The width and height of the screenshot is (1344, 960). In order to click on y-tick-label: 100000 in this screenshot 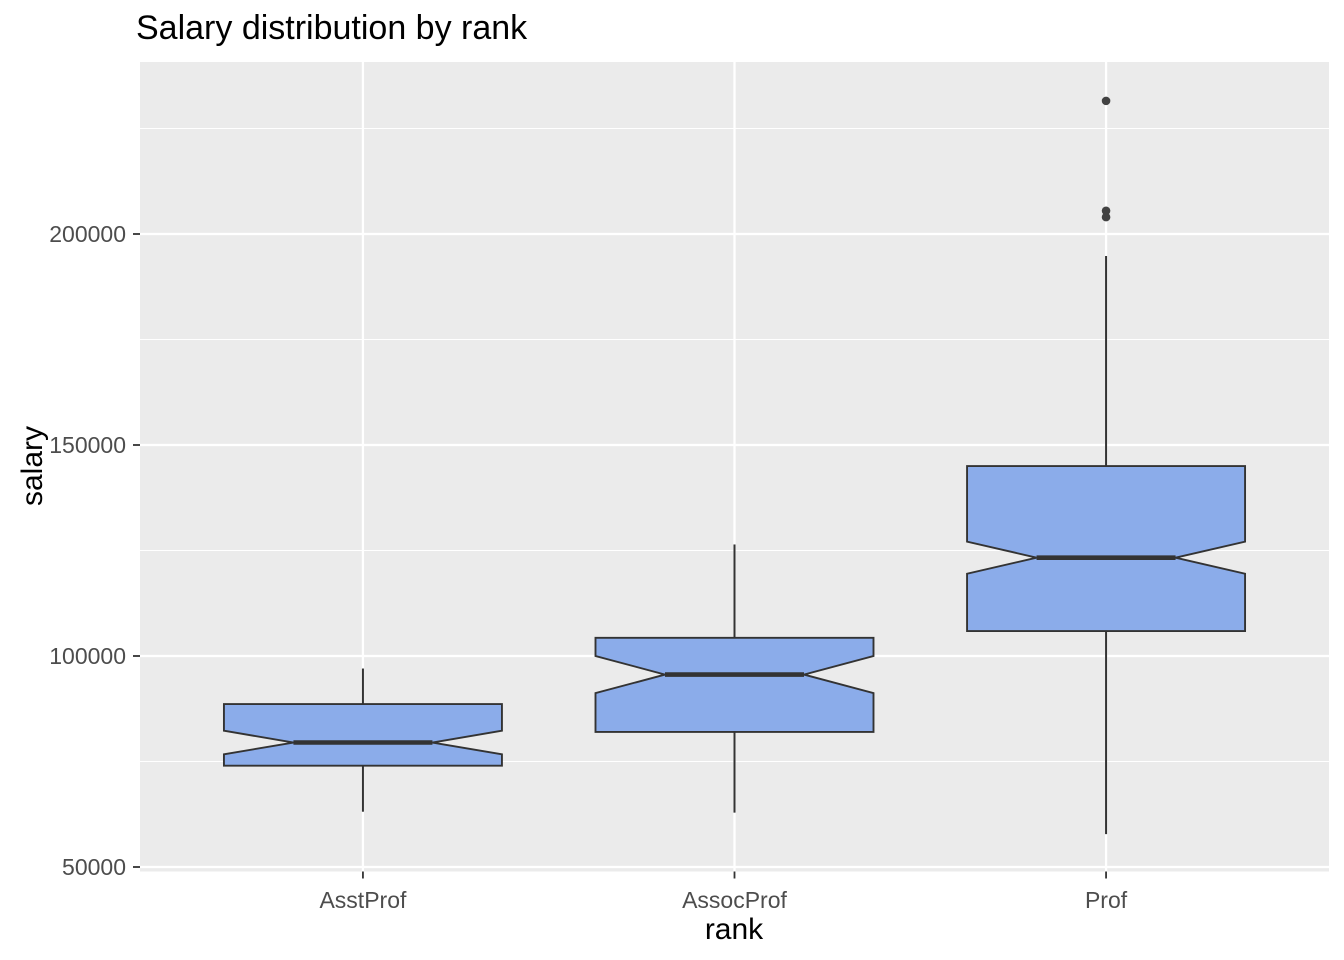, I will do `click(87, 656)`.